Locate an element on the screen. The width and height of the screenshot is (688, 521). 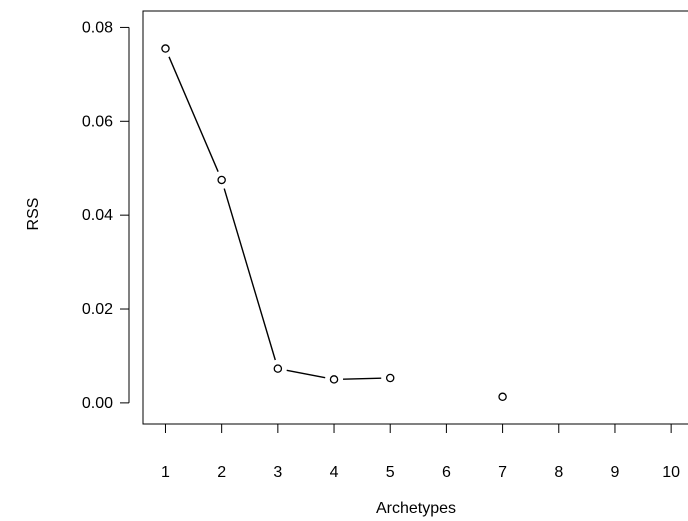
x-tick-label: 10 is located at coordinates (671, 472).